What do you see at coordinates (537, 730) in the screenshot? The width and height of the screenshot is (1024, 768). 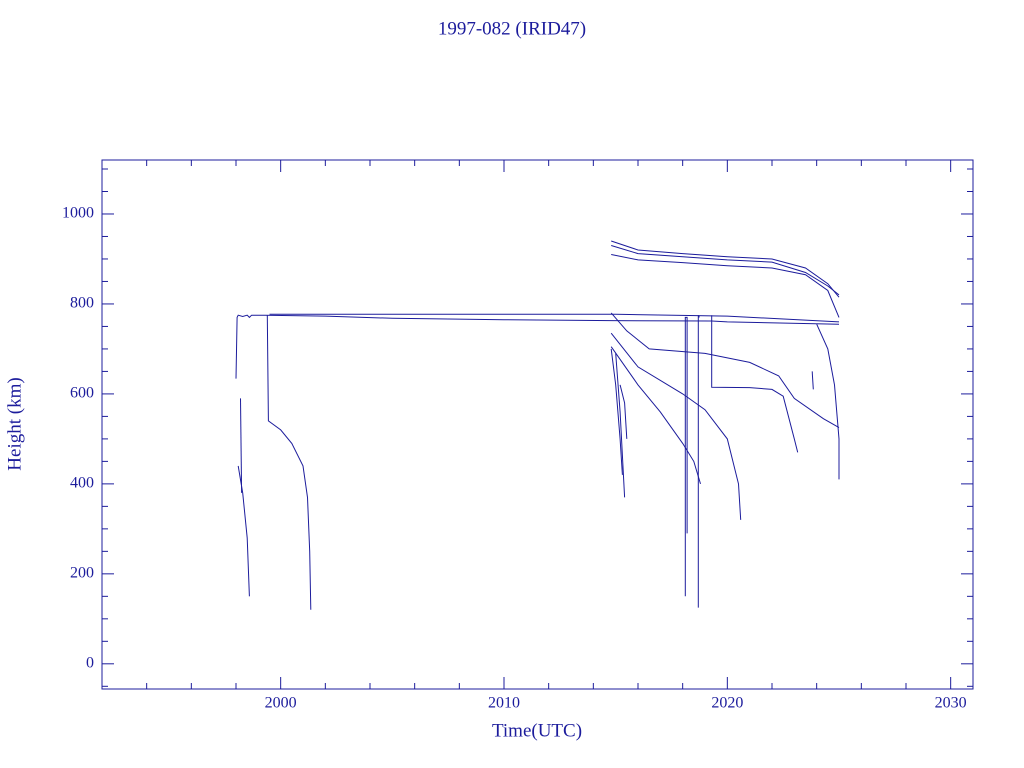 I see `x-axis-label: Time(UTC)` at bounding box center [537, 730].